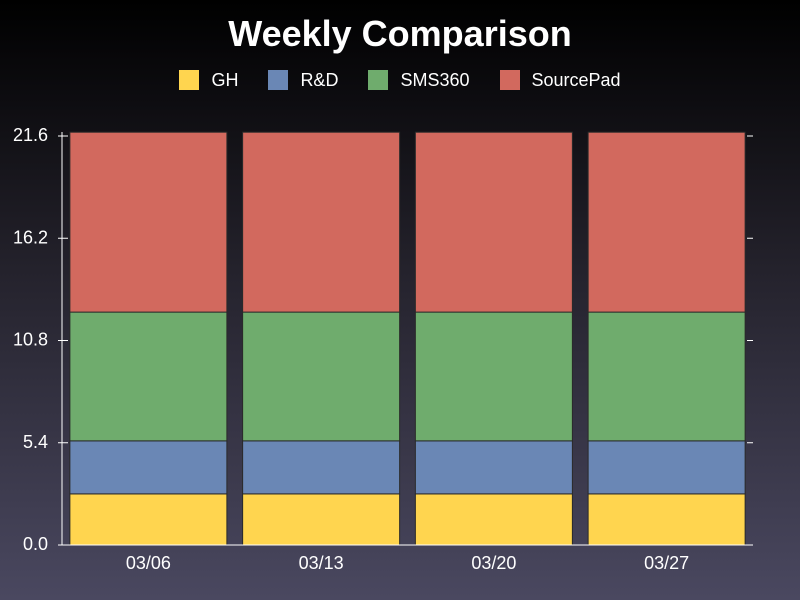 This screenshot has width=800, height=600. Describe the element at coordinates (435, 80) in the screenshot. I see `legend-label-sms360: SMS360` at that location.